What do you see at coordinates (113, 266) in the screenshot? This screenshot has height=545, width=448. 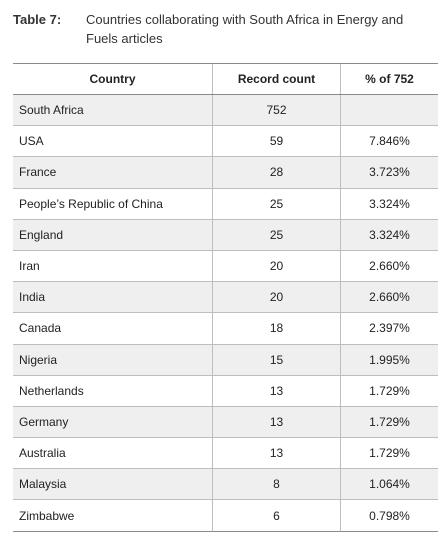 I see `cell-country: Iran` at bounding box center [113, 266].